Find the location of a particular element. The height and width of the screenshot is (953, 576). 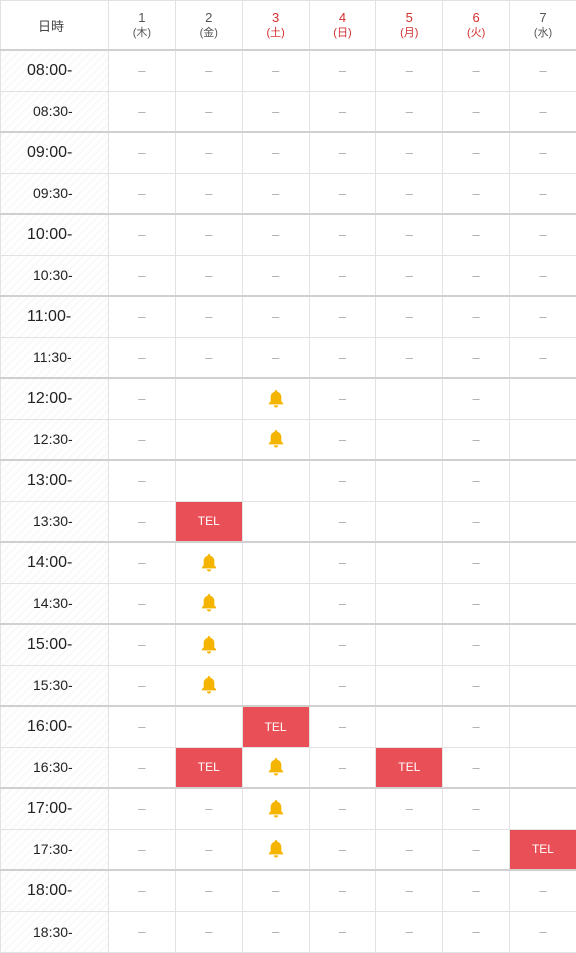

time-row: 18:30-––––––– is located at coordinates (288, 931).